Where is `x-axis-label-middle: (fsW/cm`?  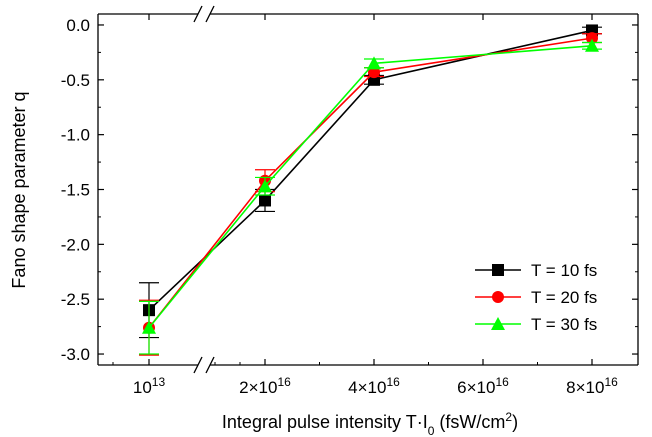
x-axis-label-middle: (fsW/cm is located at coordinates (469, 422).